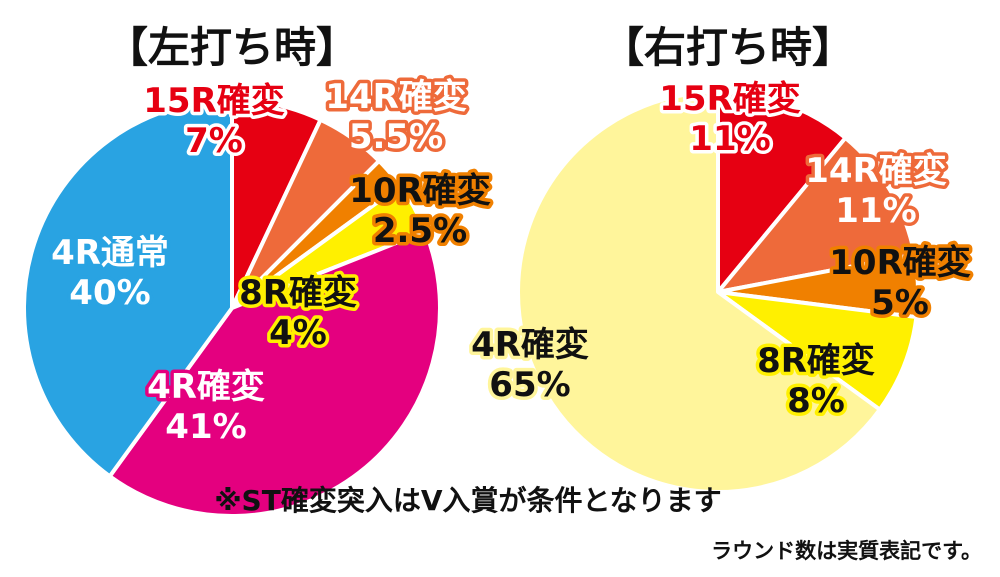 This screenshot has width=1000, height=577. I want to click on pie-left-label-3-value: 4%, so click(298, 333).